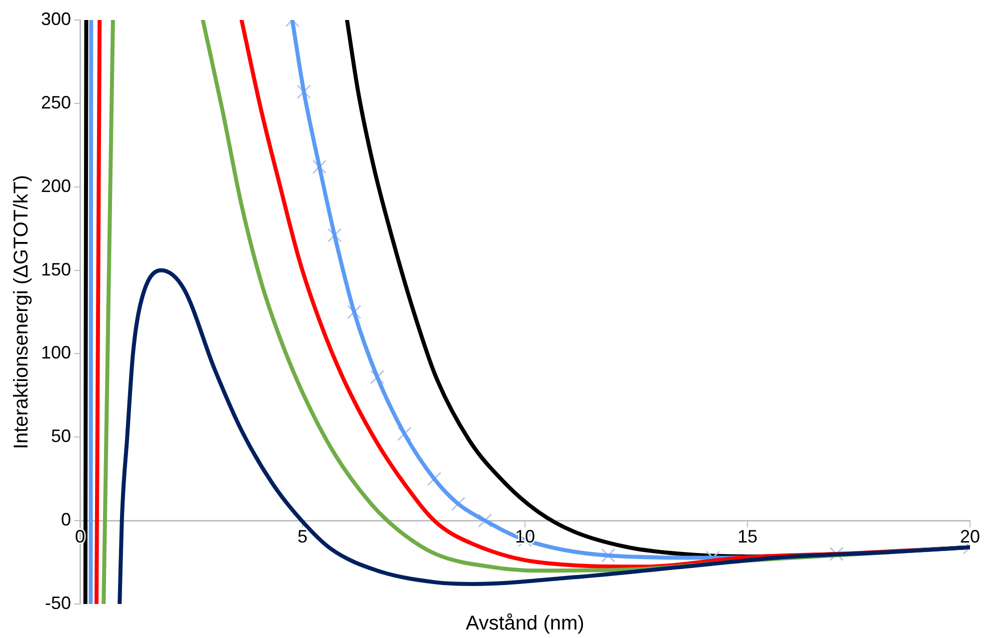 This screenshot has width=984, height=638. Describe the element at coordinates (66, 520) in the screenshot. I see `y-tick-label: 0` at that location.